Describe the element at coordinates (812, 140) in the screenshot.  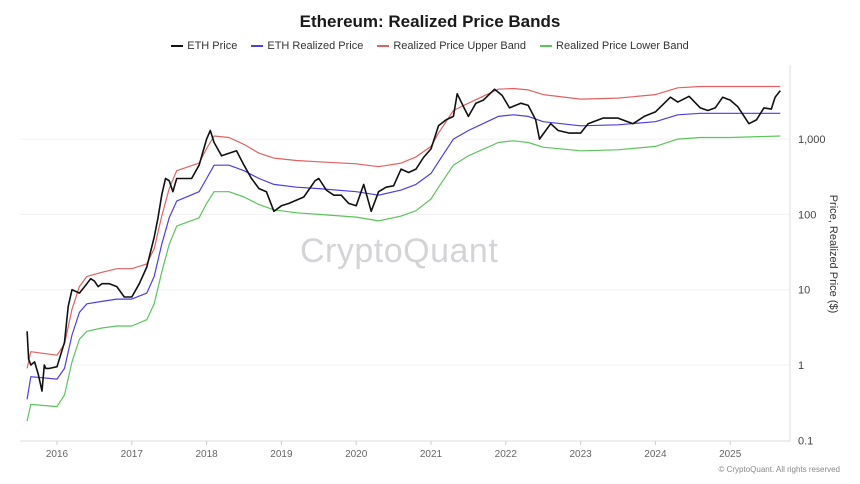
I see `y-tick-label: 1,000` at that location.